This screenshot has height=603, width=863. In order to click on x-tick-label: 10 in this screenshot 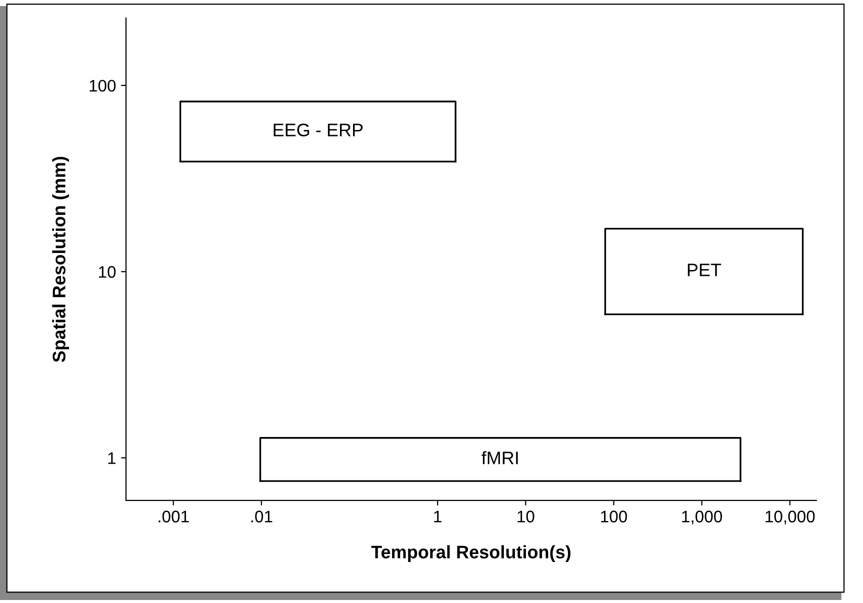, I will do `click(526, 516)`.